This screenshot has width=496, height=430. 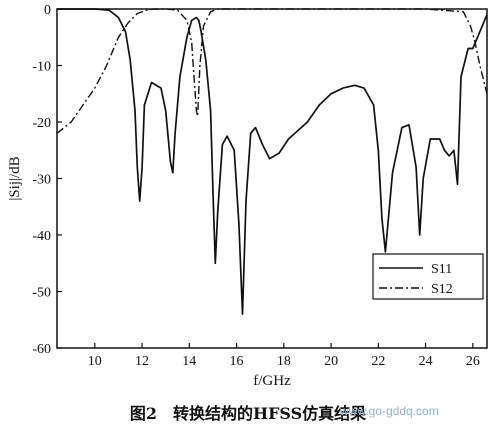 I want to click on x-tick-label: 10, so click(x=95, y=361).